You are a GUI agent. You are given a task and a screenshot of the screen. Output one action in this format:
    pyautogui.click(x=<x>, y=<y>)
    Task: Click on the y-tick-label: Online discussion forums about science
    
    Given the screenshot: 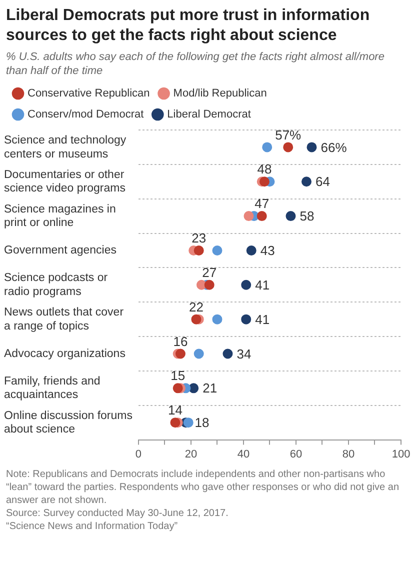 What is the action you would take?
    pyautogui.click(x=68, y=423)
    